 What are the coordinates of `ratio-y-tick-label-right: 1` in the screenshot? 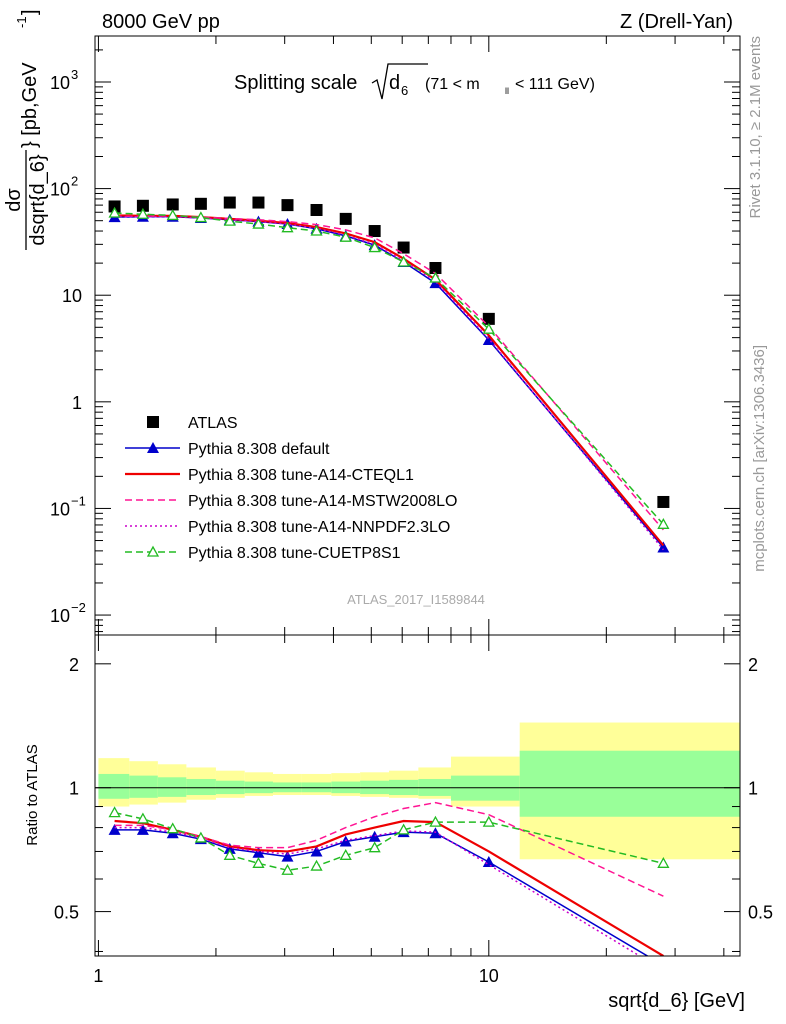 It's located at (753, 789).